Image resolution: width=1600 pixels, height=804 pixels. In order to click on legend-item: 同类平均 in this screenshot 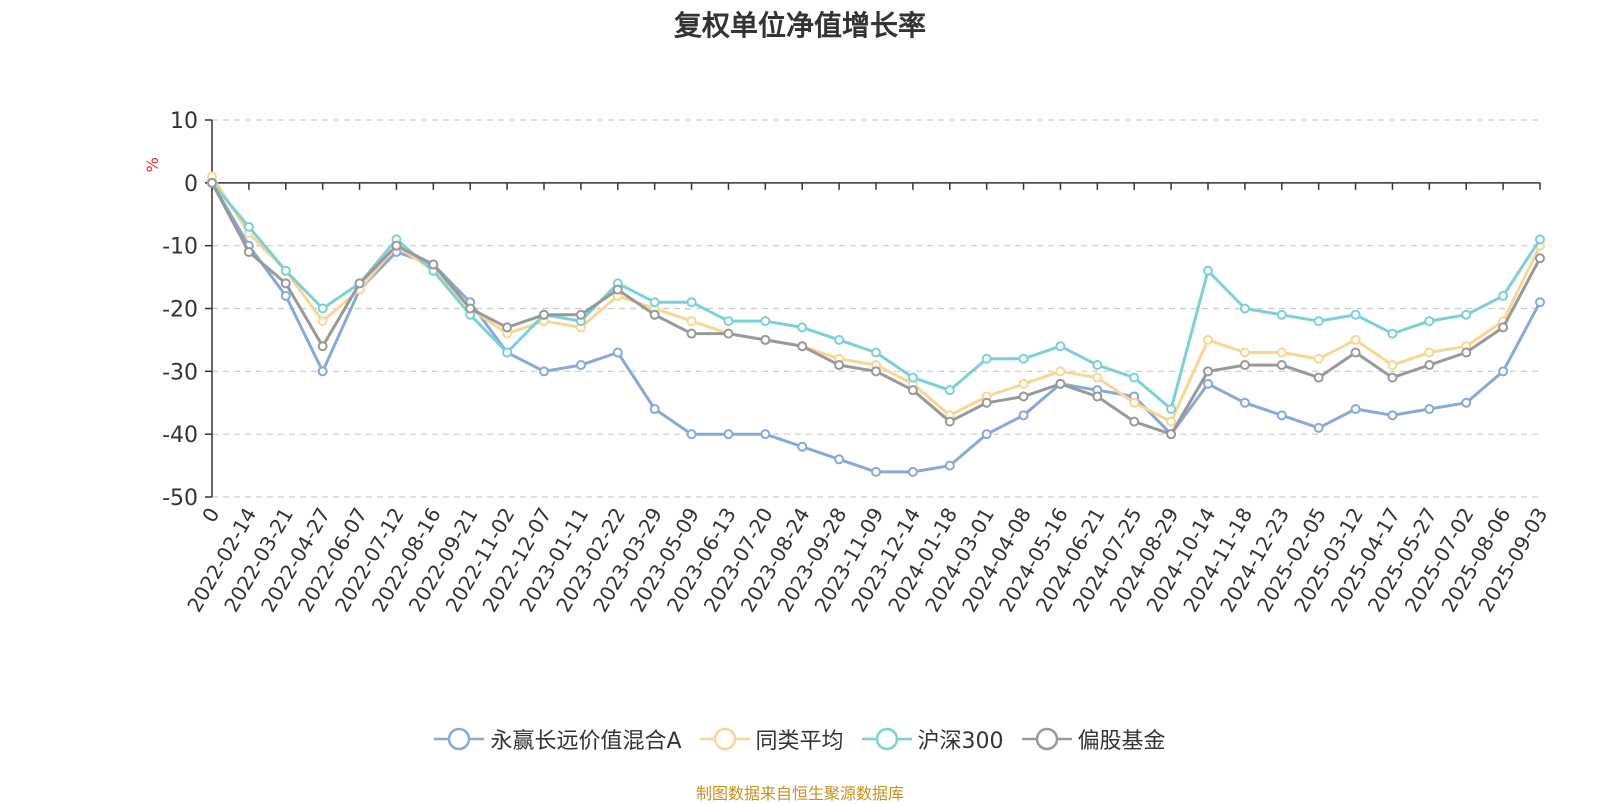, I will do `click(771, 739)`.